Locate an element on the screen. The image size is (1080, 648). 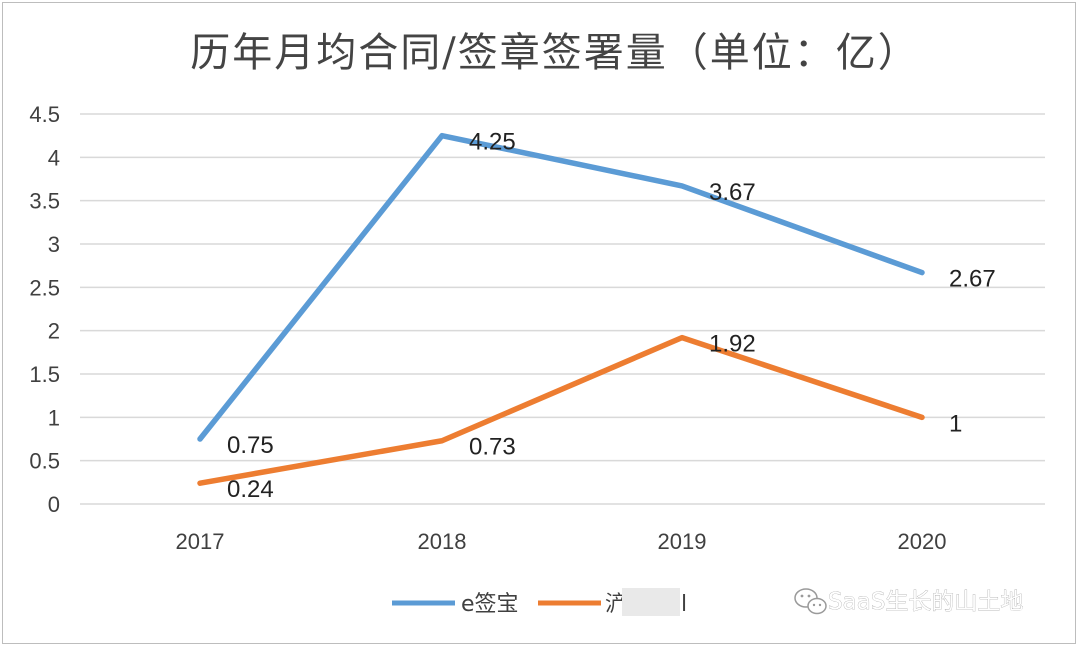
watermark: SaaS生长的山土地 is located at coordinates (909, 601).